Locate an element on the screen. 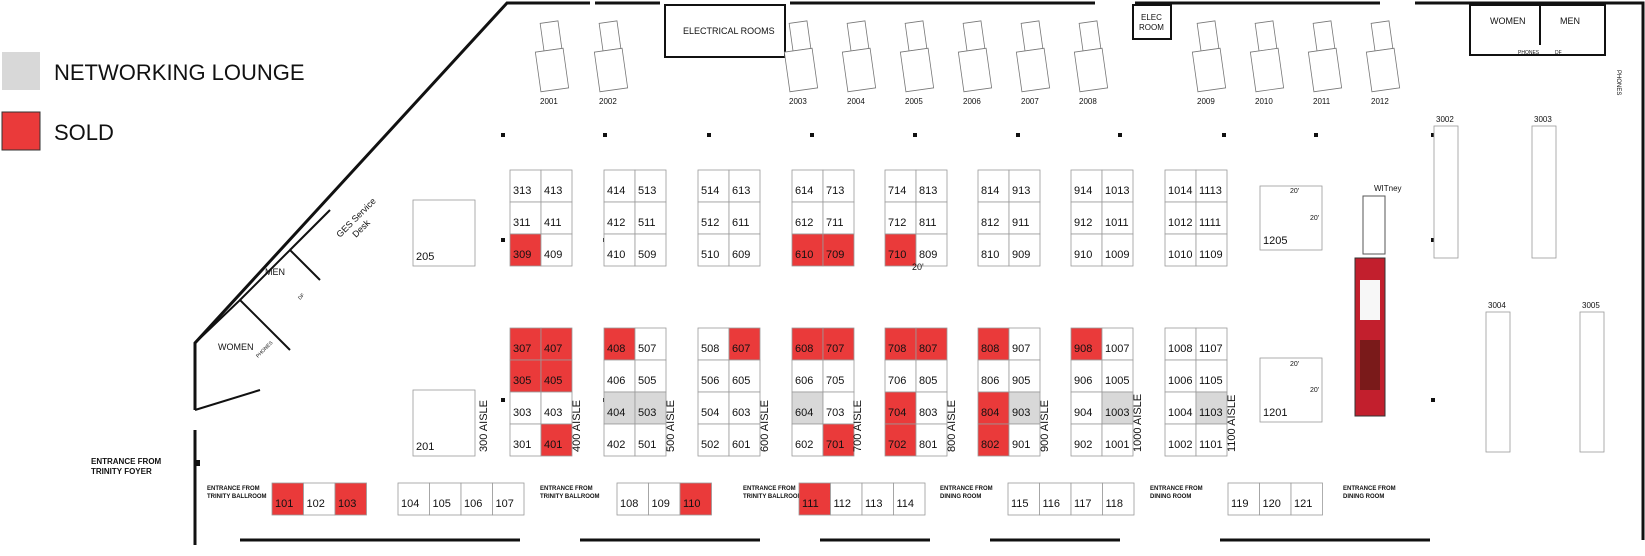  booth-311: 311 is located at coordinates (525, 218).